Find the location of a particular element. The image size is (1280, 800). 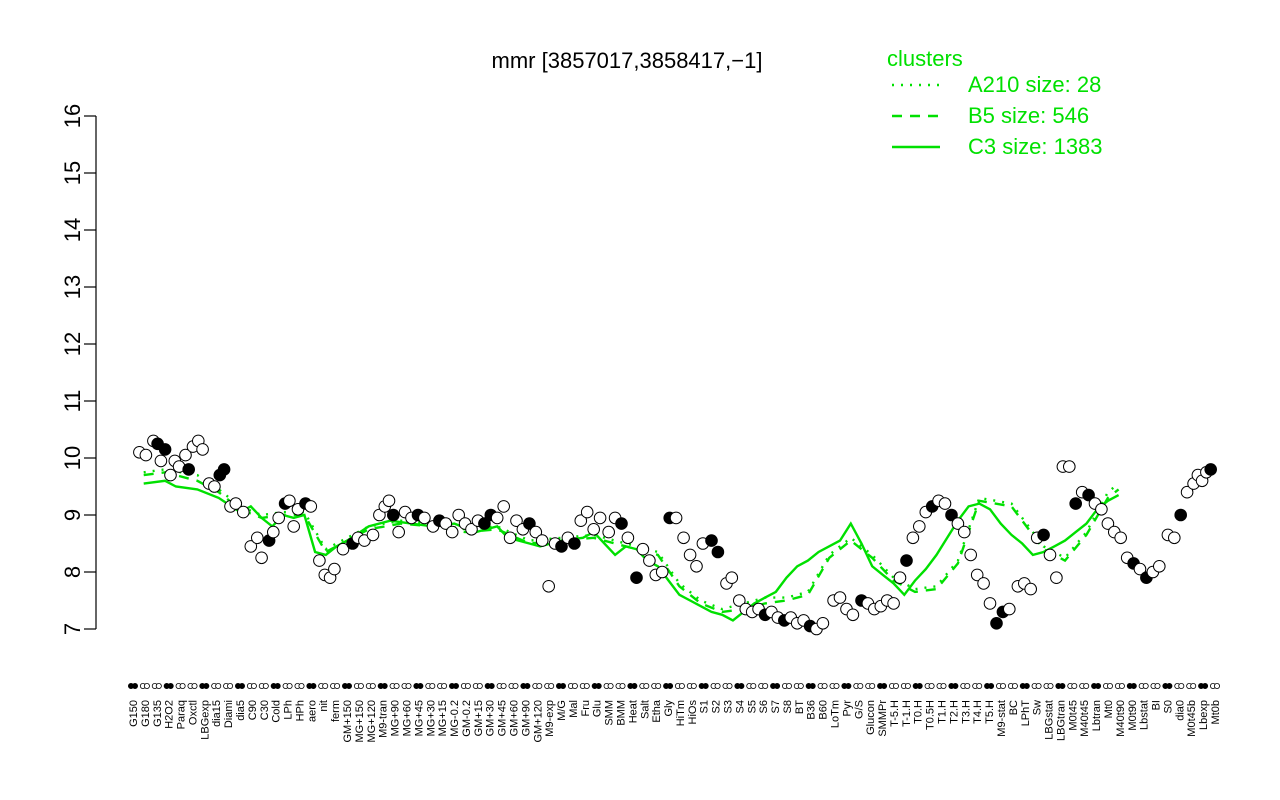

x-tick-label: Mt0 is located at coordinates (1109, 709).